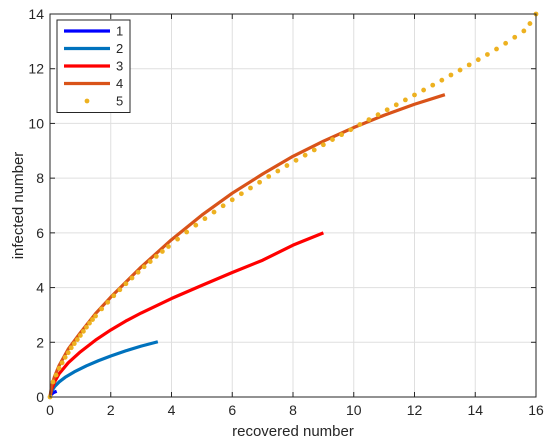 Image resolution: width=550 pixels, height=448 pixels. Describe the element at coordinates (475, 410) in the screenshot. I see `x-tick-label: 14` at that location.